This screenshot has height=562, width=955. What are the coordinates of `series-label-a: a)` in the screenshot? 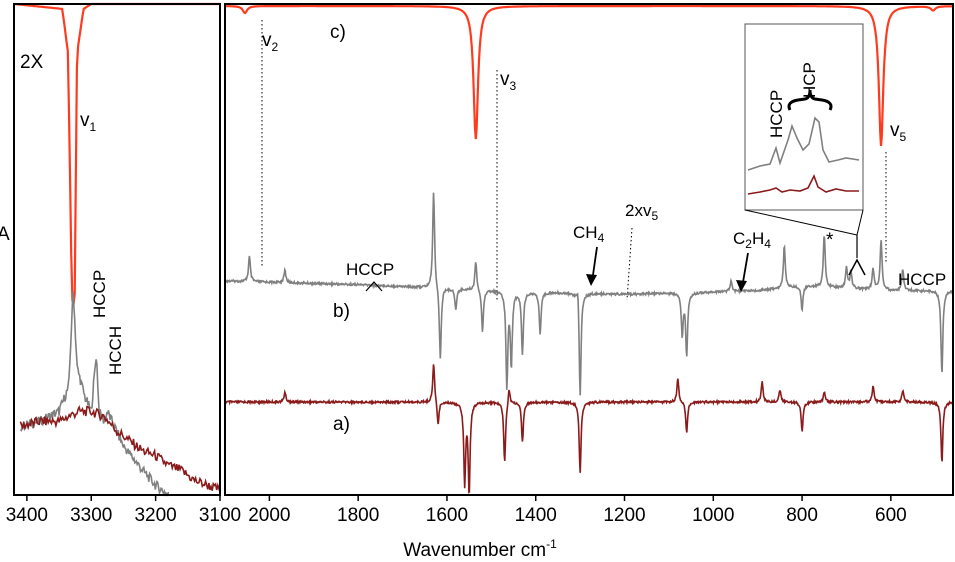 It's located at (341, 424).